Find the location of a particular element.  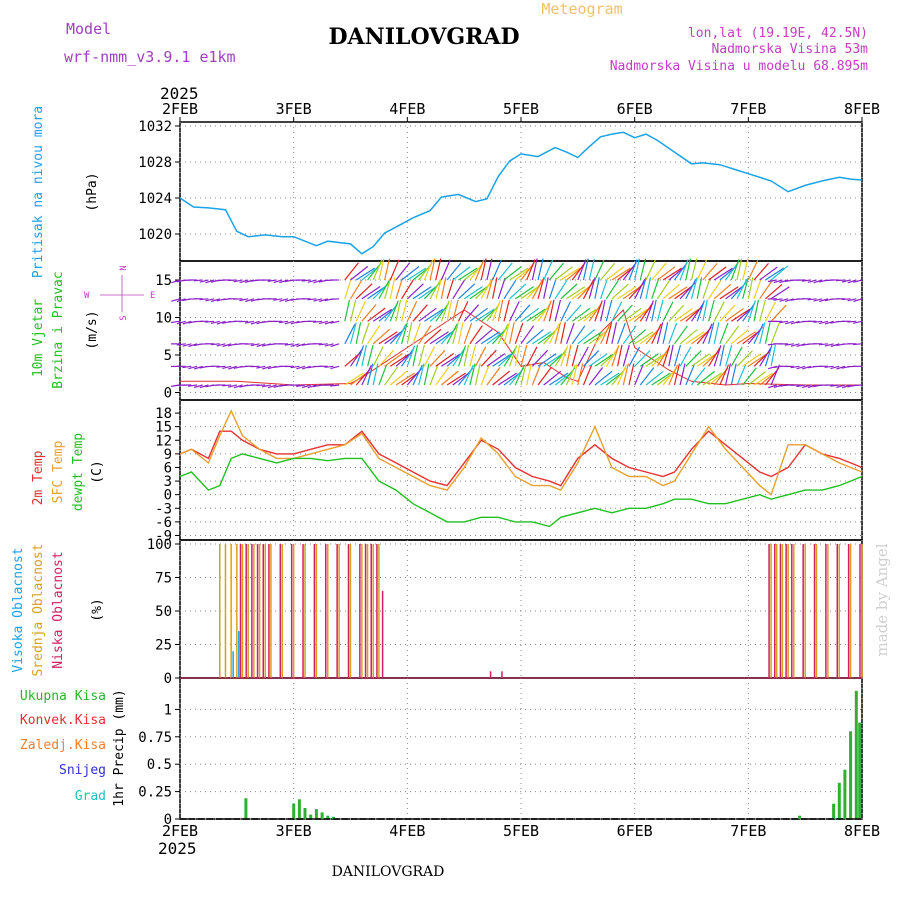

x-tick-label-top: 7FEB is located at coordinates (748, 109).